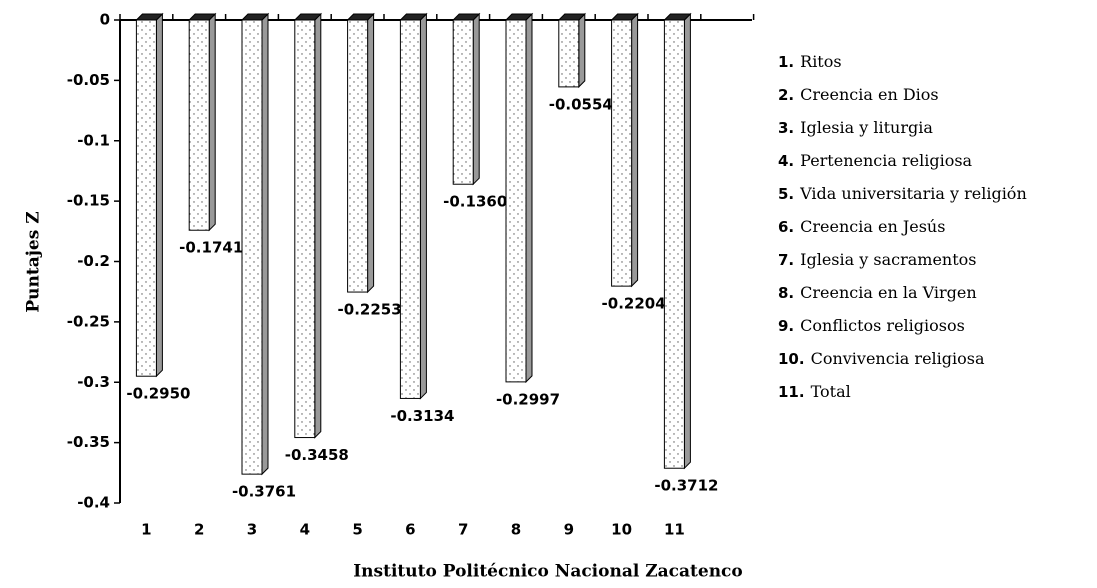 This screenshot has width=1097, height=588. Describe the element at coordinates (370, 310) in the screenshot. I see `data-label: -0.2253` at that location.